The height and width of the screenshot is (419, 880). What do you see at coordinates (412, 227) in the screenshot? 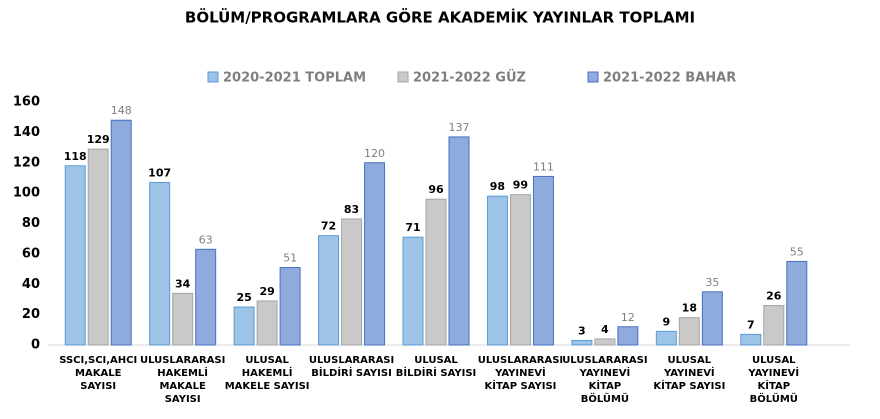
I see `value-label: 71` at bounding box center [412, 227].